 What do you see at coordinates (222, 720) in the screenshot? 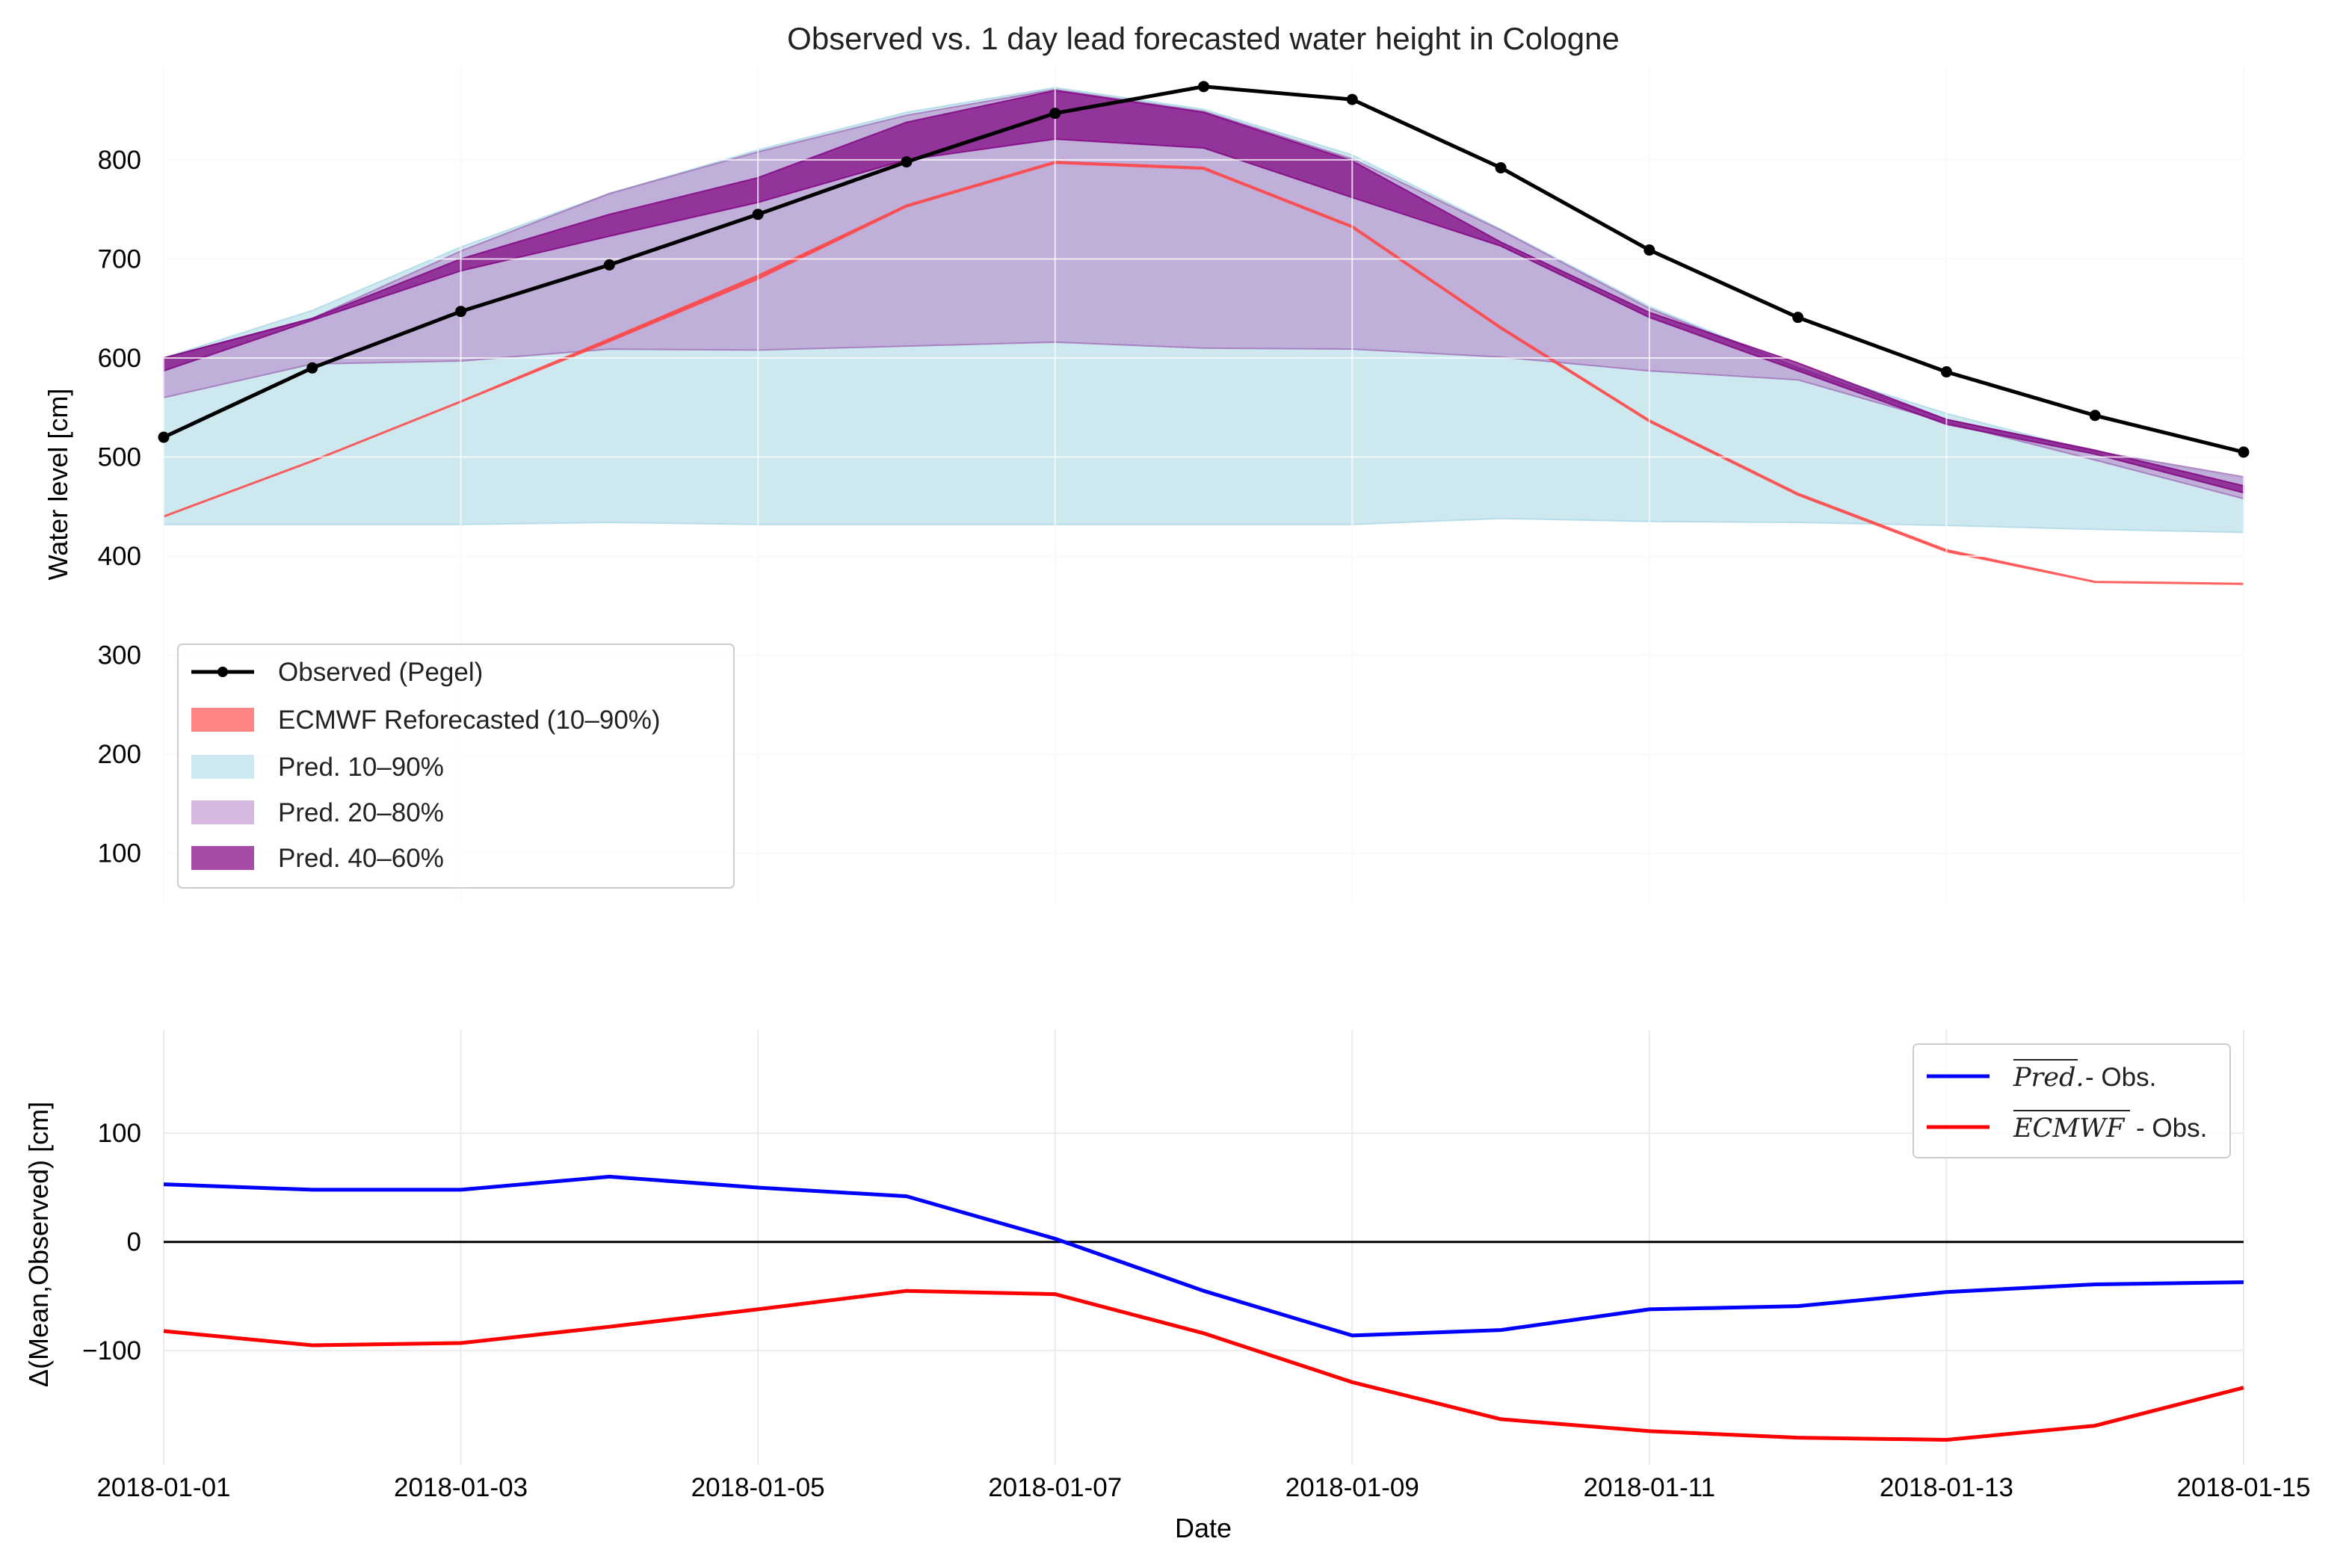
I see `legend-swatch-ecmwf` at bounding box center [222, 720].